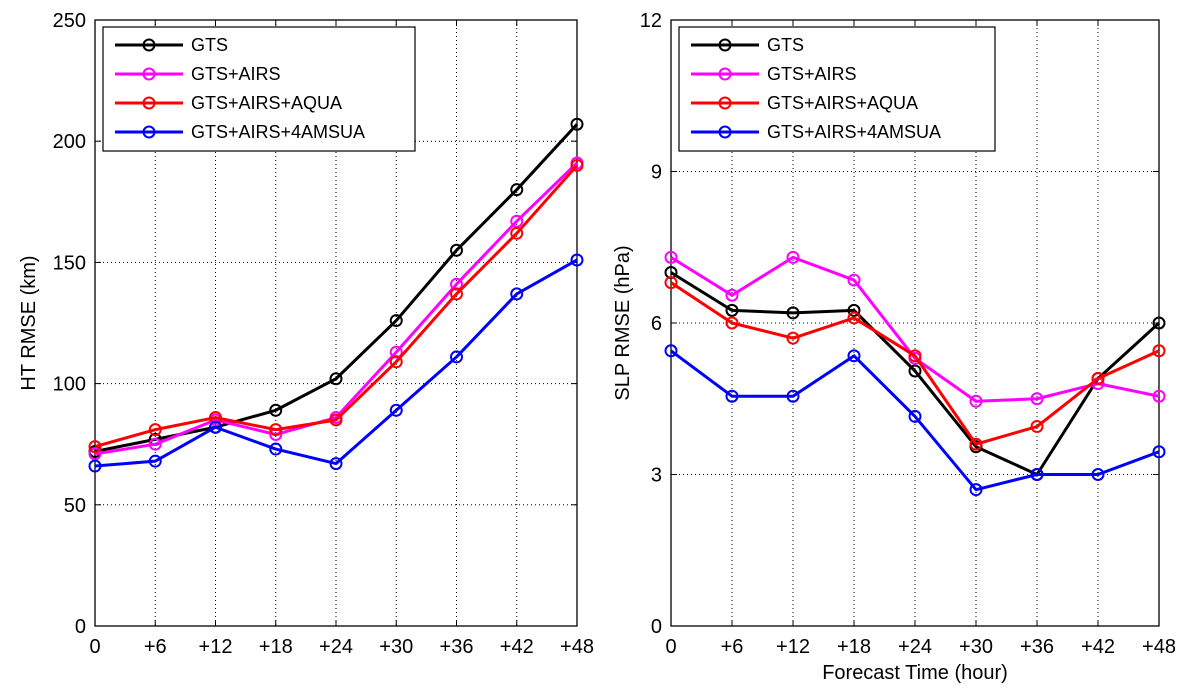 The height and width of the screenshot is (689, 1183). What do you see at coordinates (216, 647) in the screenshot?
I see `x-tick-label: +12` at bounding box center [216, 647].